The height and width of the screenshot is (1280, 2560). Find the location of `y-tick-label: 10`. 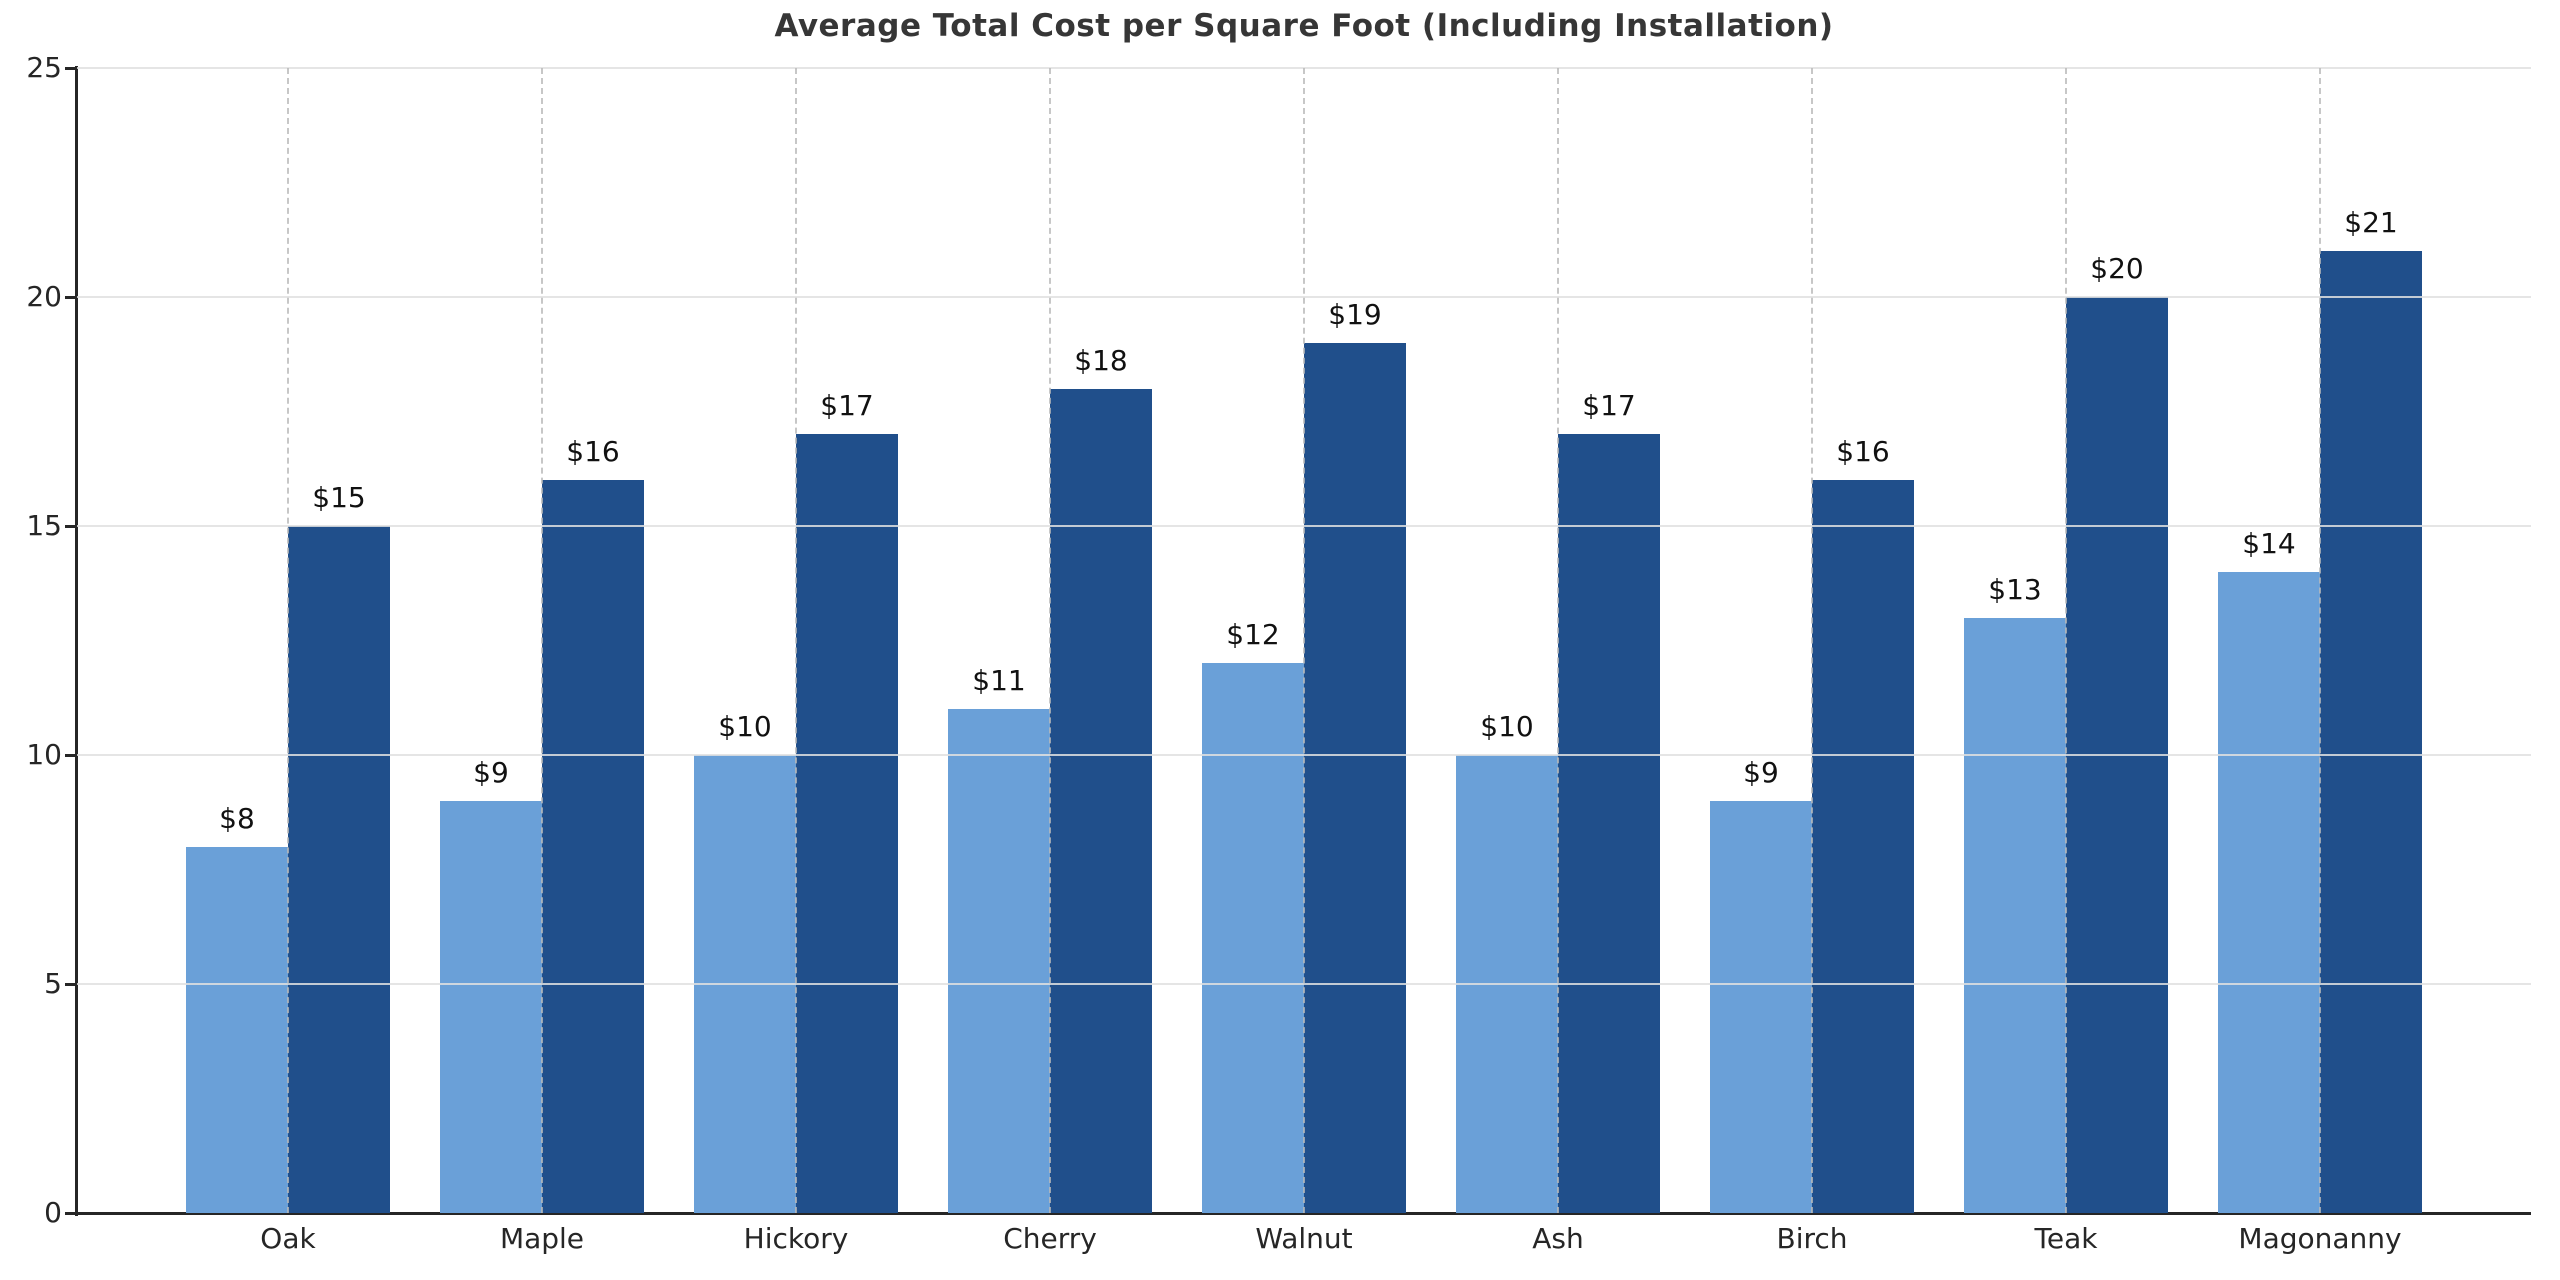

y-tick-label: 10 is located at coordinates (44, 754).